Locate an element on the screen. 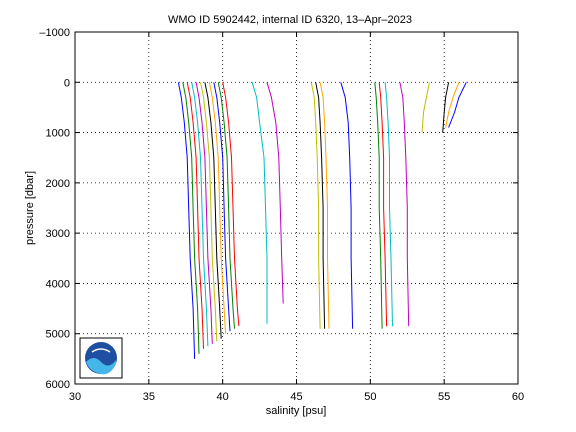  y-tick-label: 4000 is located at coordinates (58, 284).